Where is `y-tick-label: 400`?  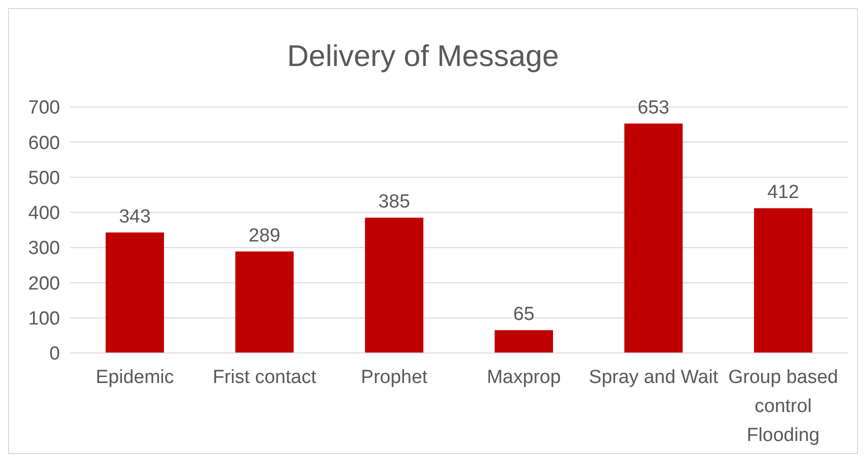 y-tick-label: 400 is located at coordinates (44, 213).